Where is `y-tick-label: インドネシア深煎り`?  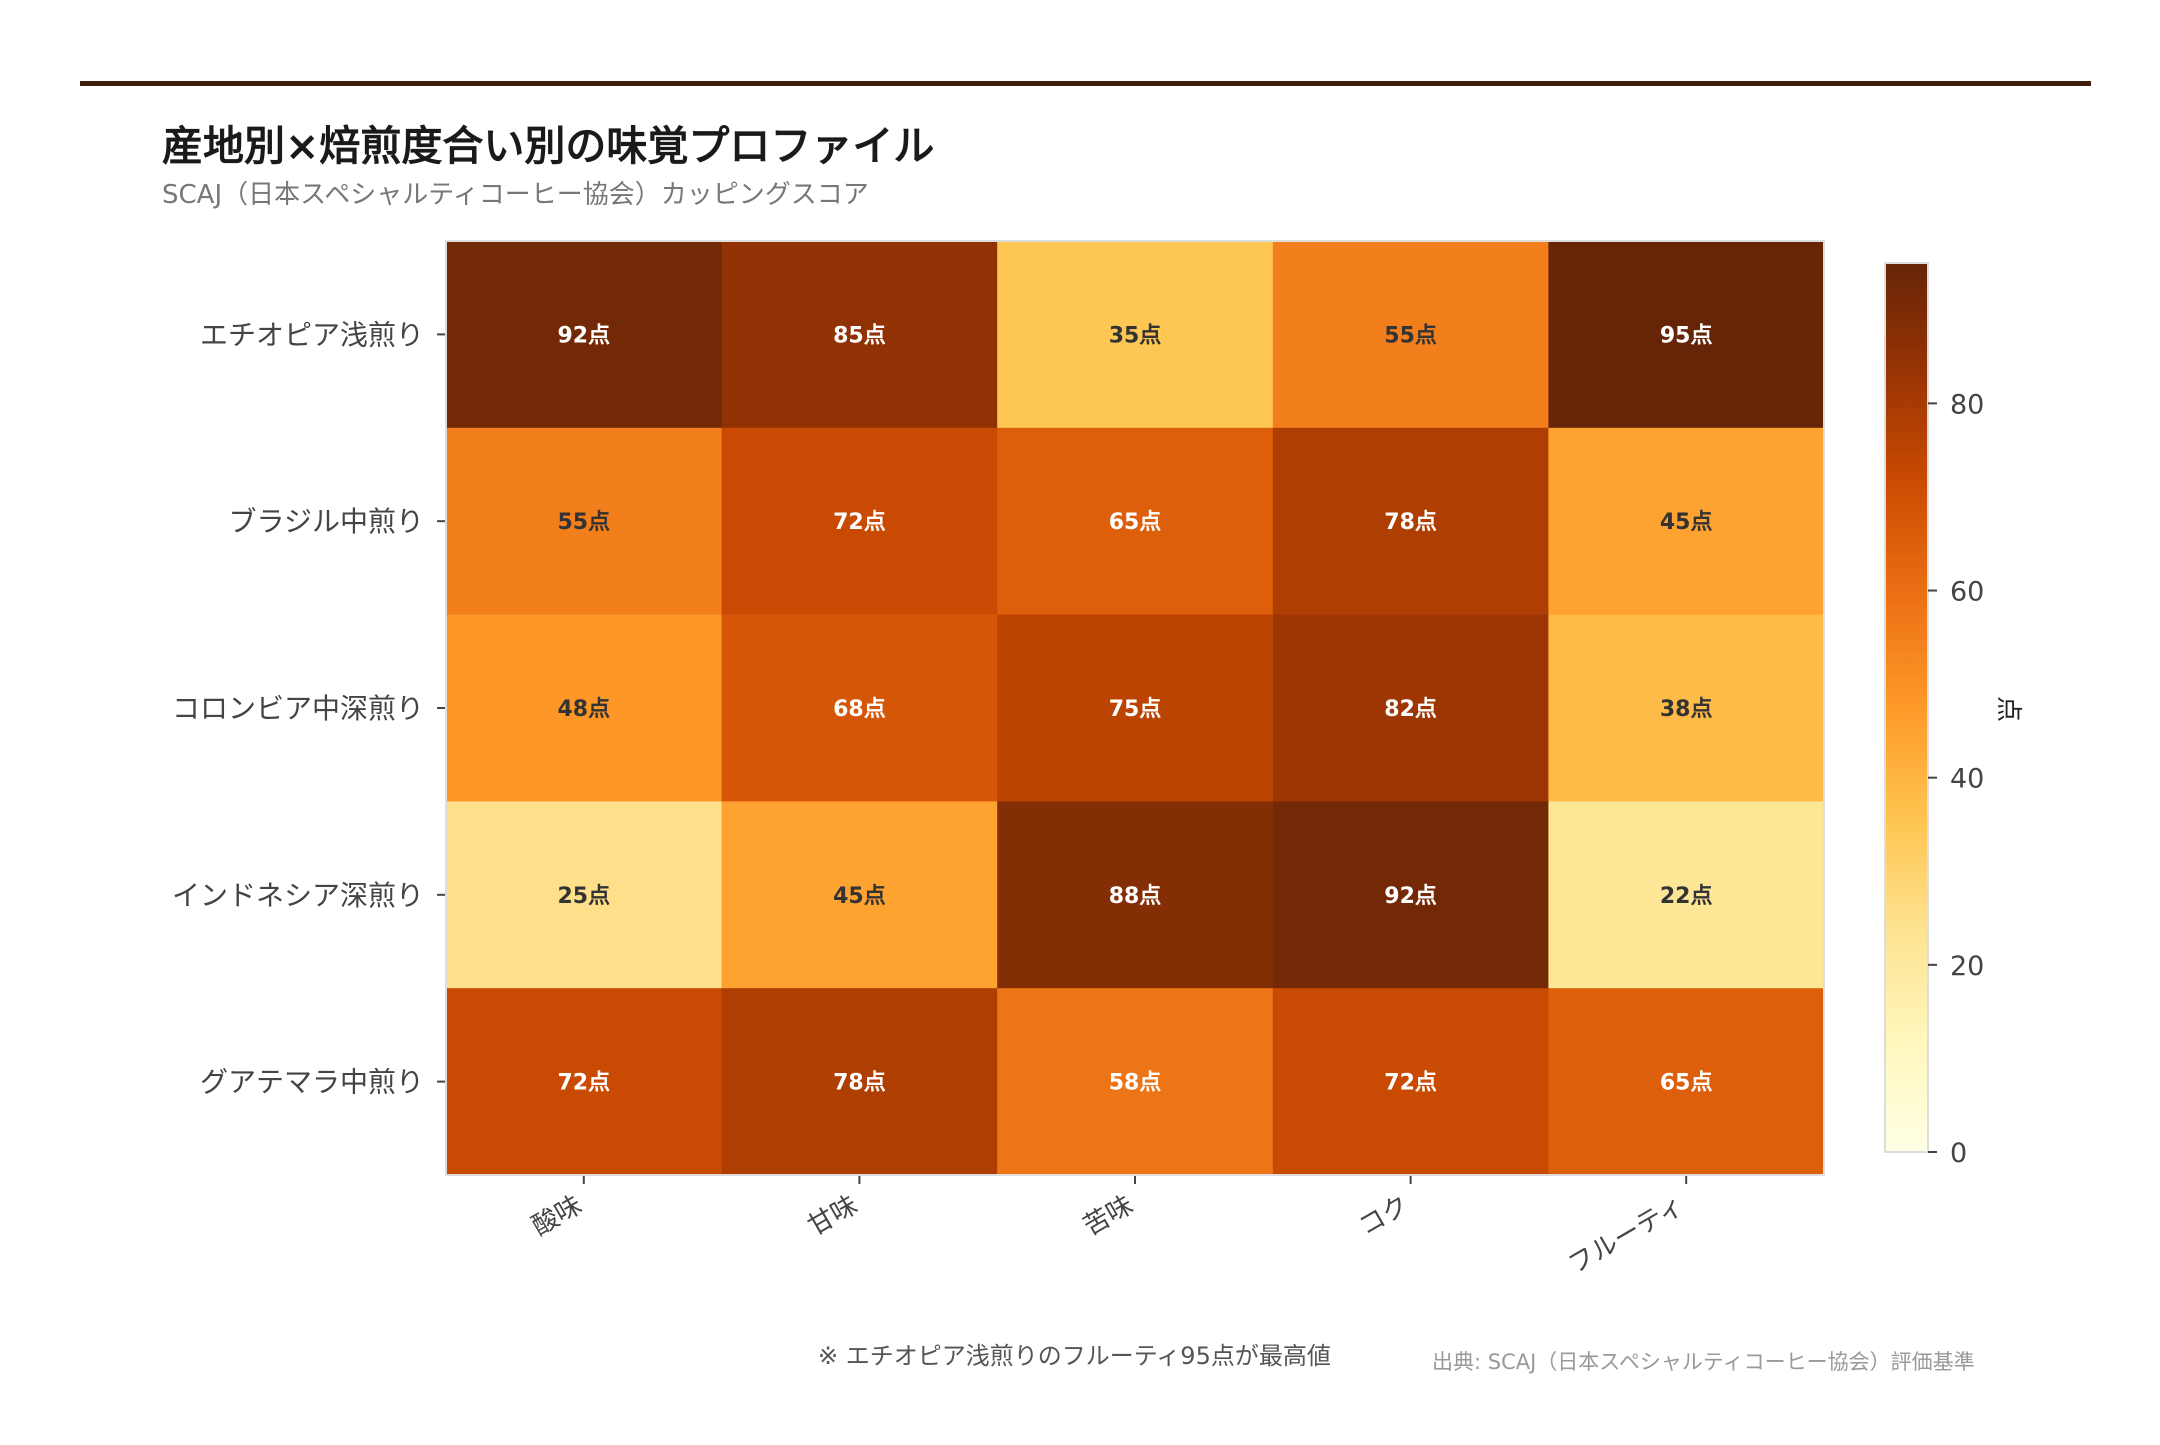 y-tick-label: インドネシア深煎り is located at coordinates (298, 895).